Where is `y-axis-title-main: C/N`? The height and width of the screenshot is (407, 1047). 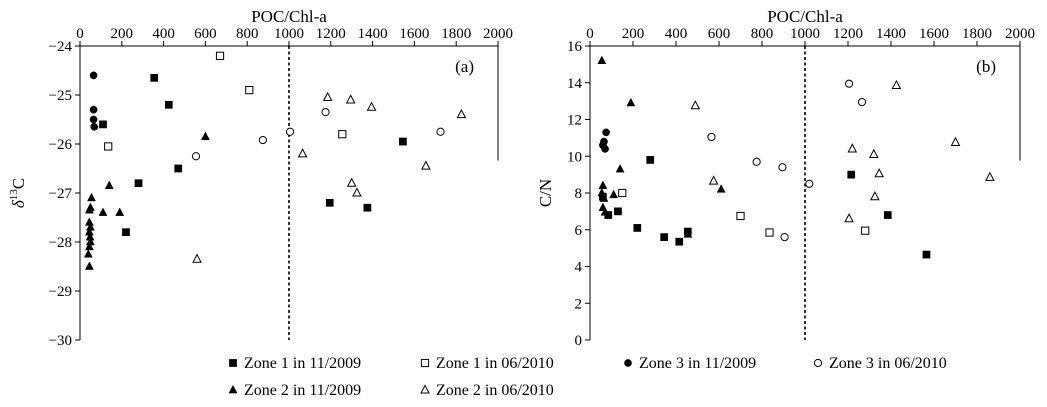
y-axis-title-main: C/N is located at coordinates (545, 193).